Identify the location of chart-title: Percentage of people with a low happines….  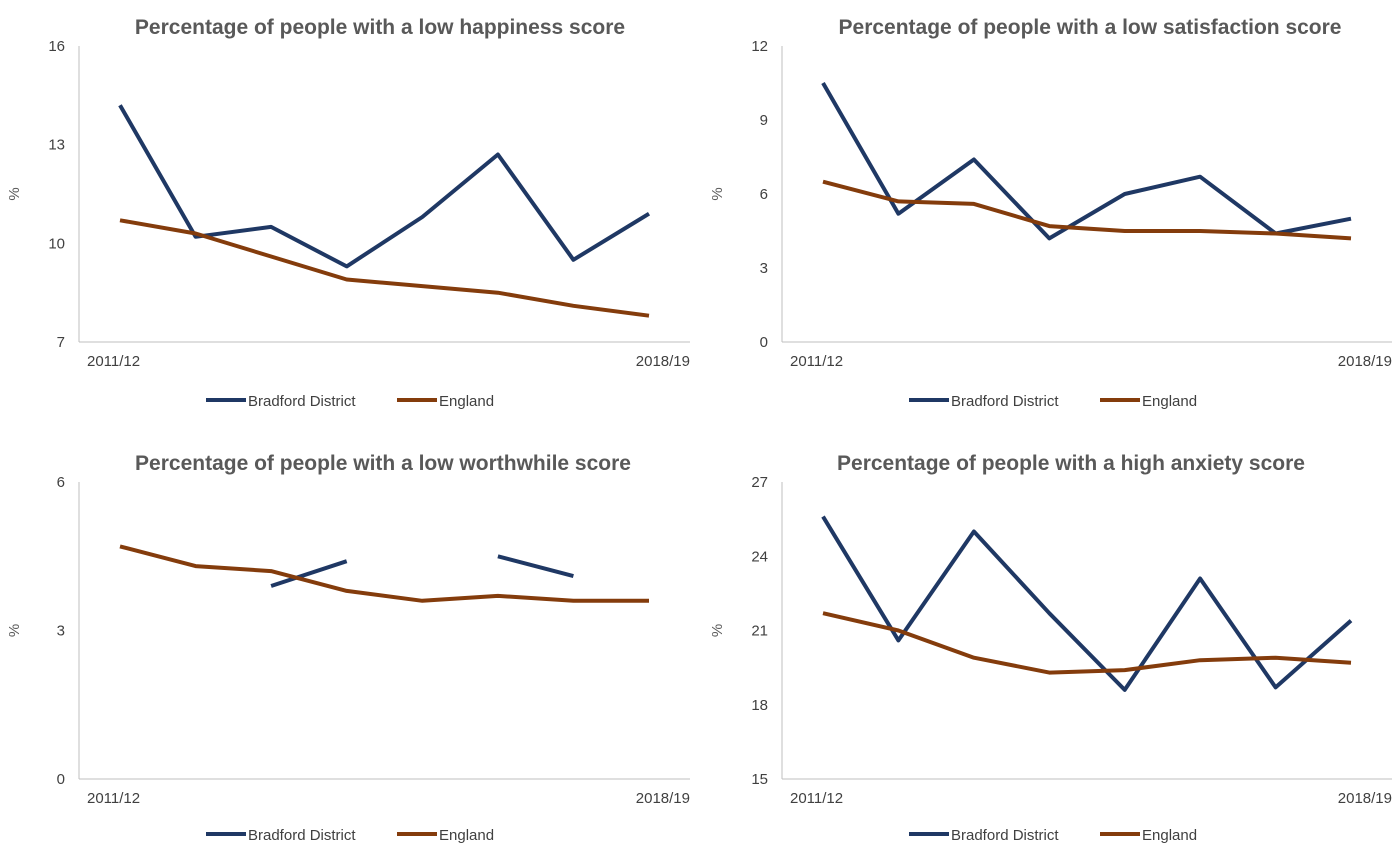
(380, 27).